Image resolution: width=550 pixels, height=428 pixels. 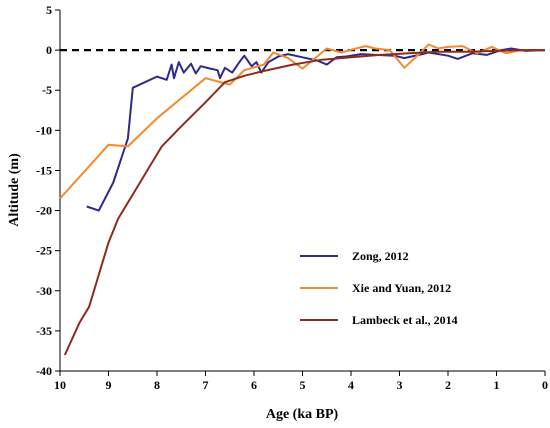 I want to click on x-tick-label: 2, so click(x=448, y=385).